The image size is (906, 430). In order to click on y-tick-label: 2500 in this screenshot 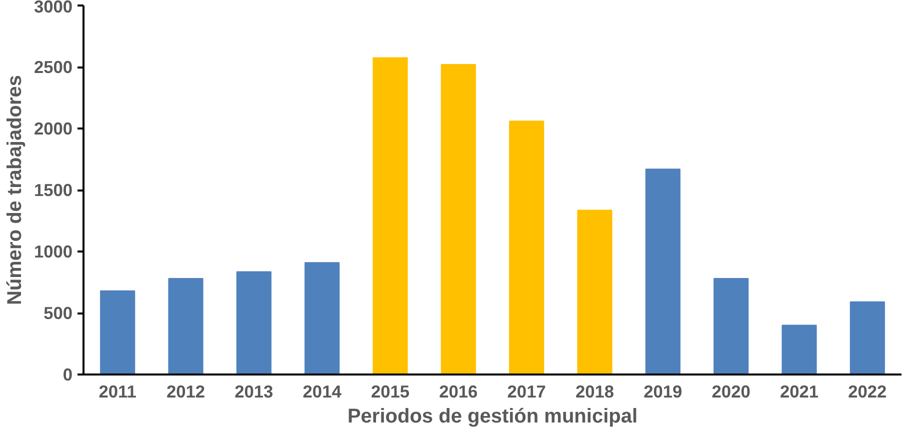, I will do `click(53, 67)`.